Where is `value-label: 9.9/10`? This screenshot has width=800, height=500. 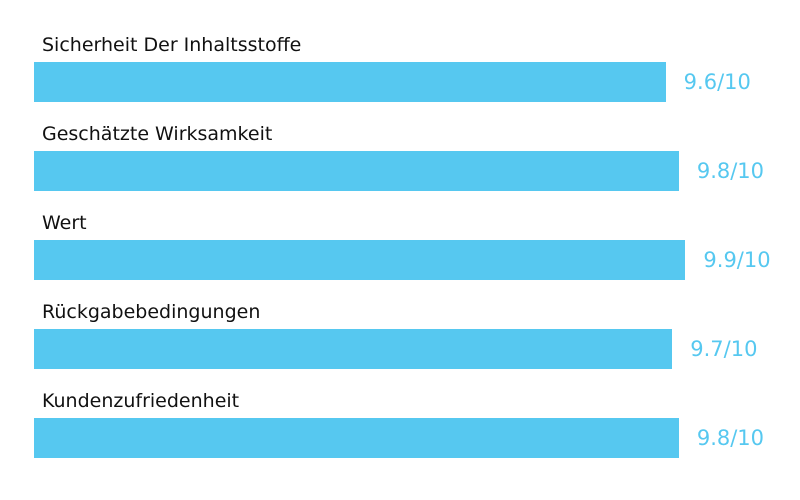 value-label: 9.9/10 is located at coordinates (737, 260).